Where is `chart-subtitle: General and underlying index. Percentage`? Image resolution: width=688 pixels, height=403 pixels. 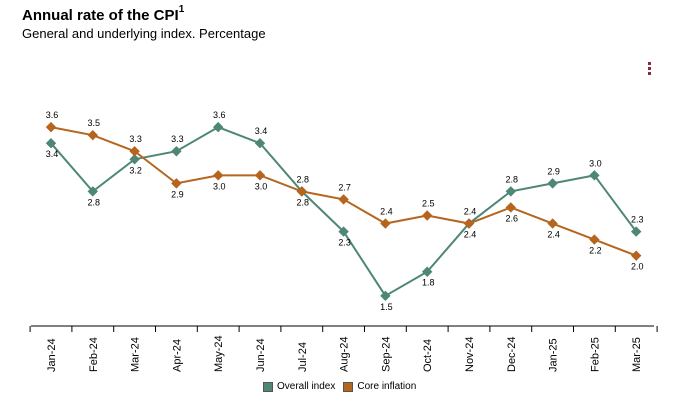 chart-subtitle: General and underlying index. Percentage is located at coordinates (144, 33).